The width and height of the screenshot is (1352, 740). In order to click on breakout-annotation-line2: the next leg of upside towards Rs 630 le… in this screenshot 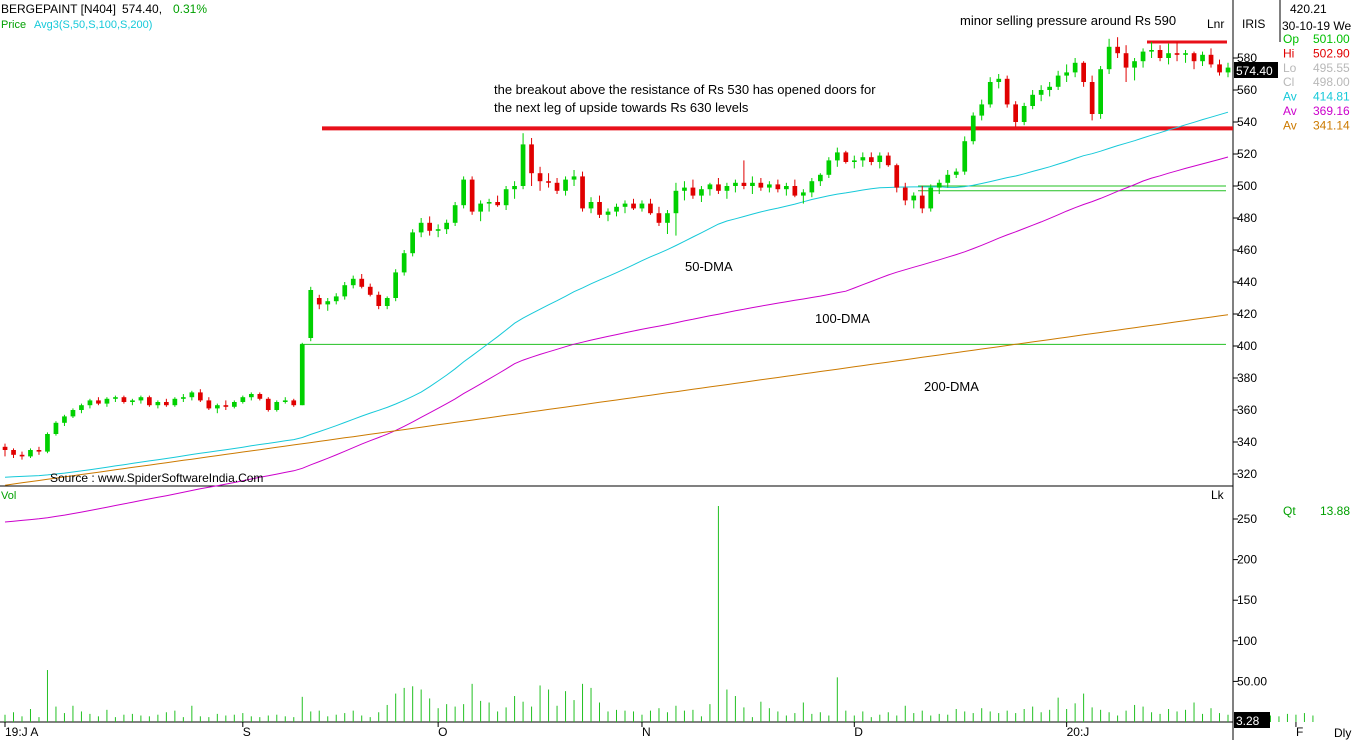, I will do `click(621, 107)`.